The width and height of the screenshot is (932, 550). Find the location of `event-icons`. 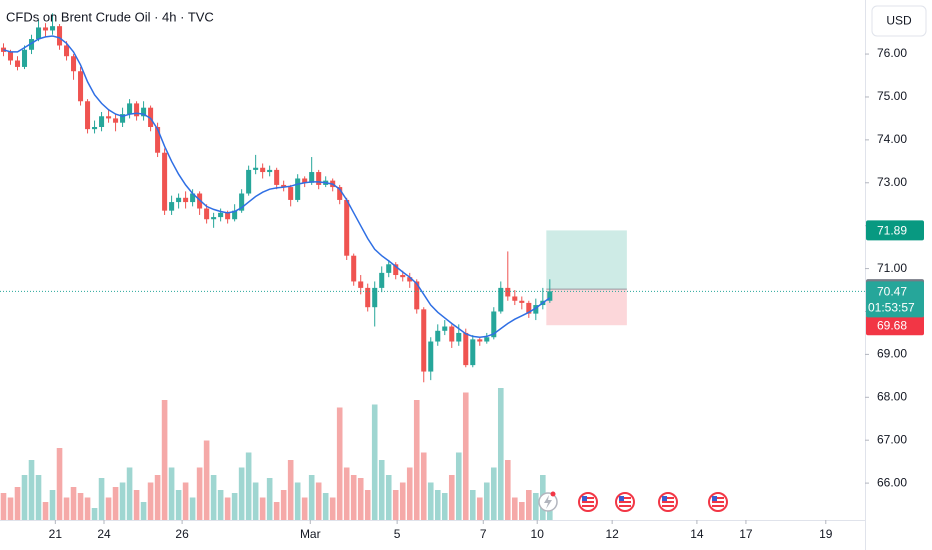

event-icons is located at coordinates (633, 501).